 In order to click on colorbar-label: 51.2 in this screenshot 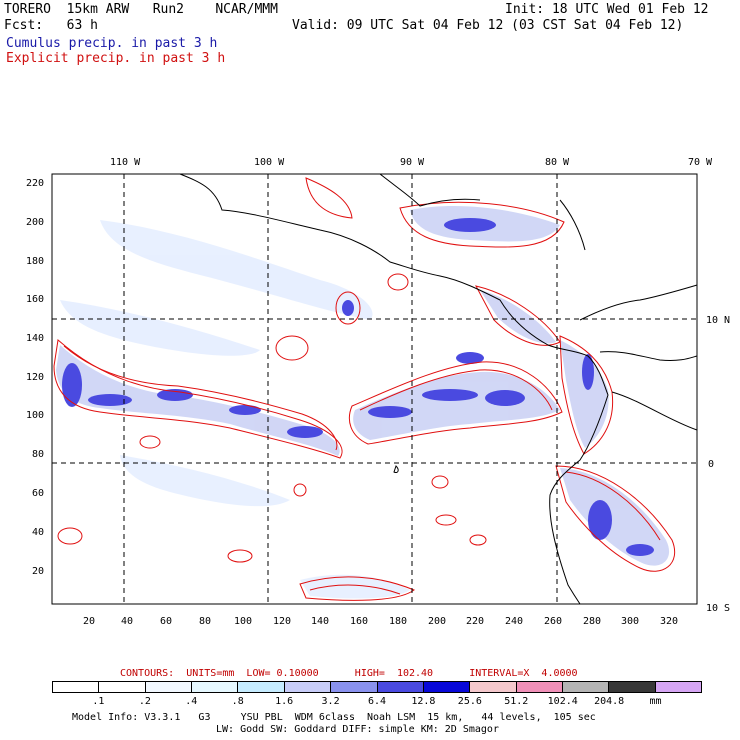, I will do `click(516, 701)`.